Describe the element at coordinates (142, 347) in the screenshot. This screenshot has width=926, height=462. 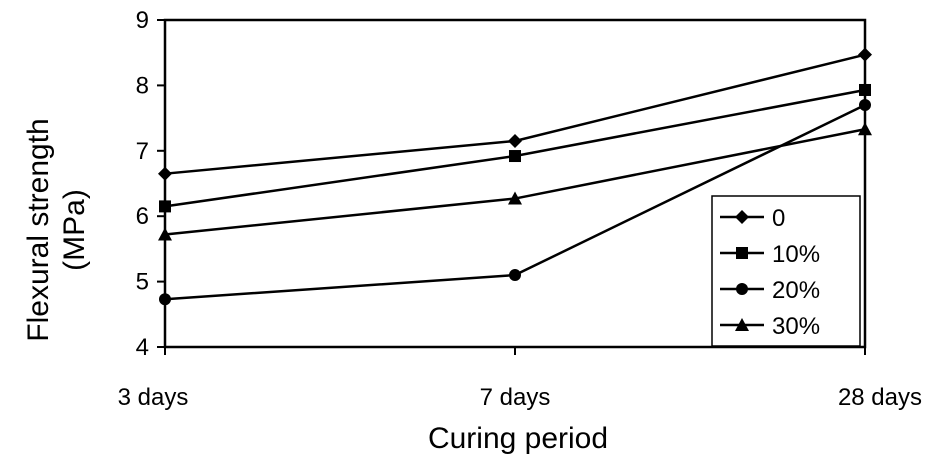
I see `y-tick-label: 4` at that location.